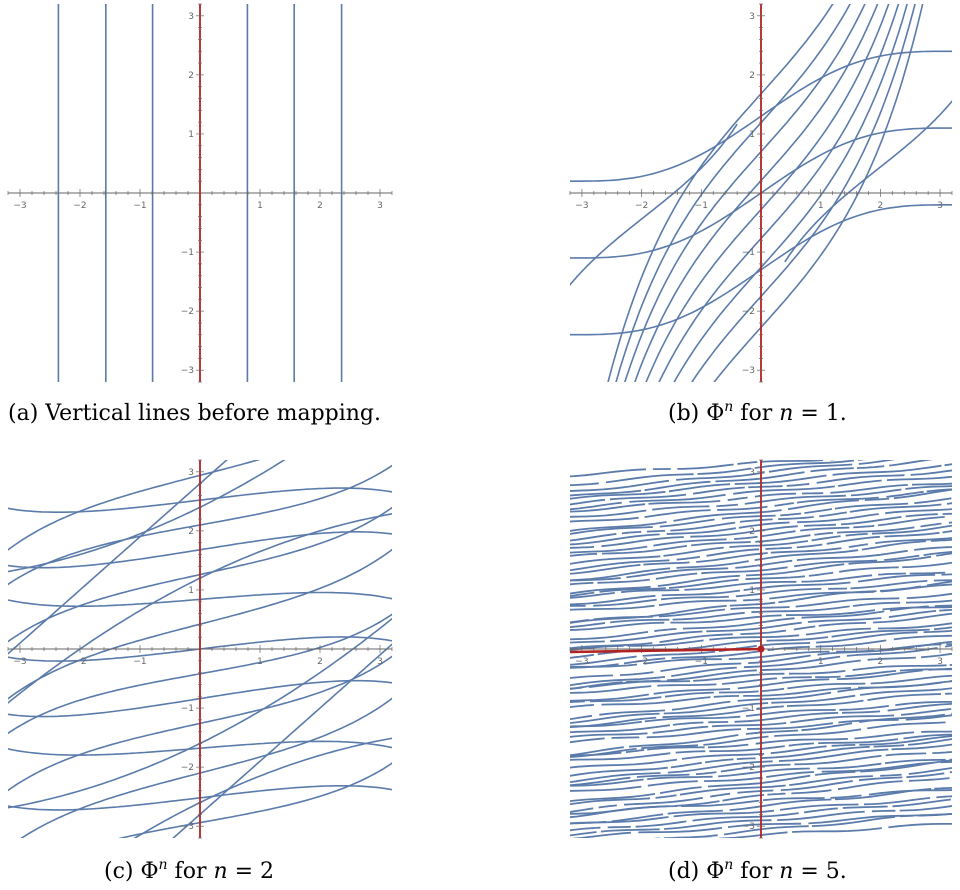  I want to click on highlight-segment, so click(665, 650).